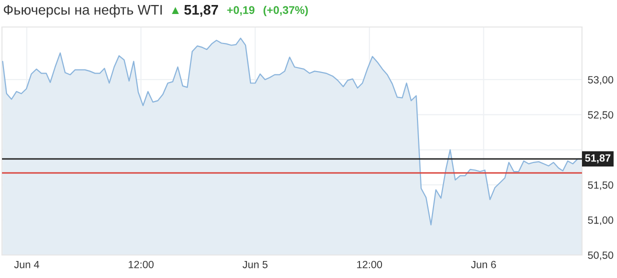 The width and height of the screenshot is (617, 278). Describe the element at coordinates (601, 115) in the screenshot. I see `y-tick-label: 52,50` at that location.